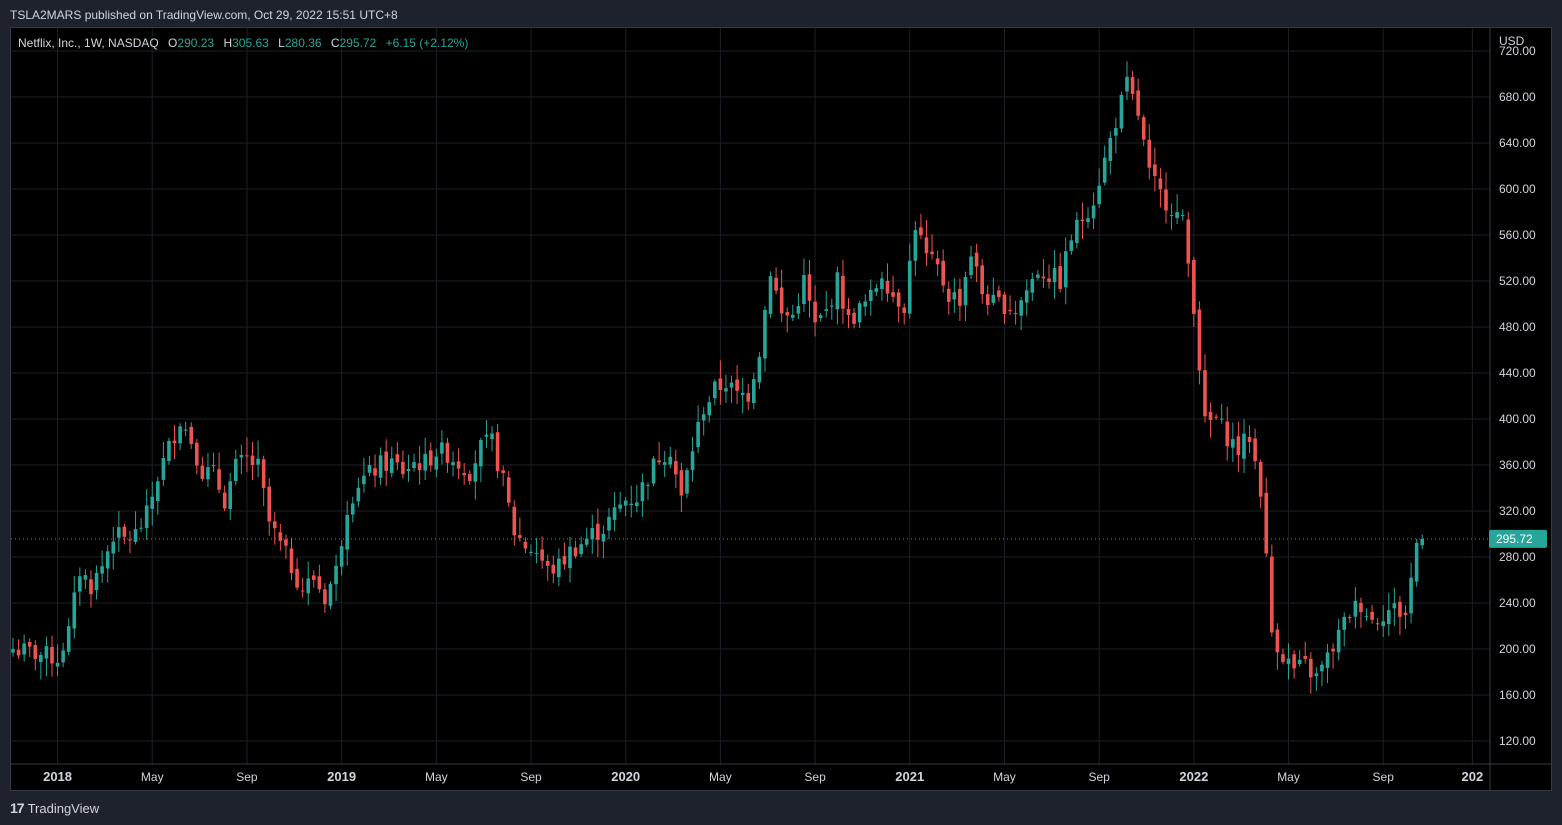  What do you see at coordinates (17, 808) in the screenshot?
I see `tradingview-logo-icon: 17` at bounding box center [17, 808].